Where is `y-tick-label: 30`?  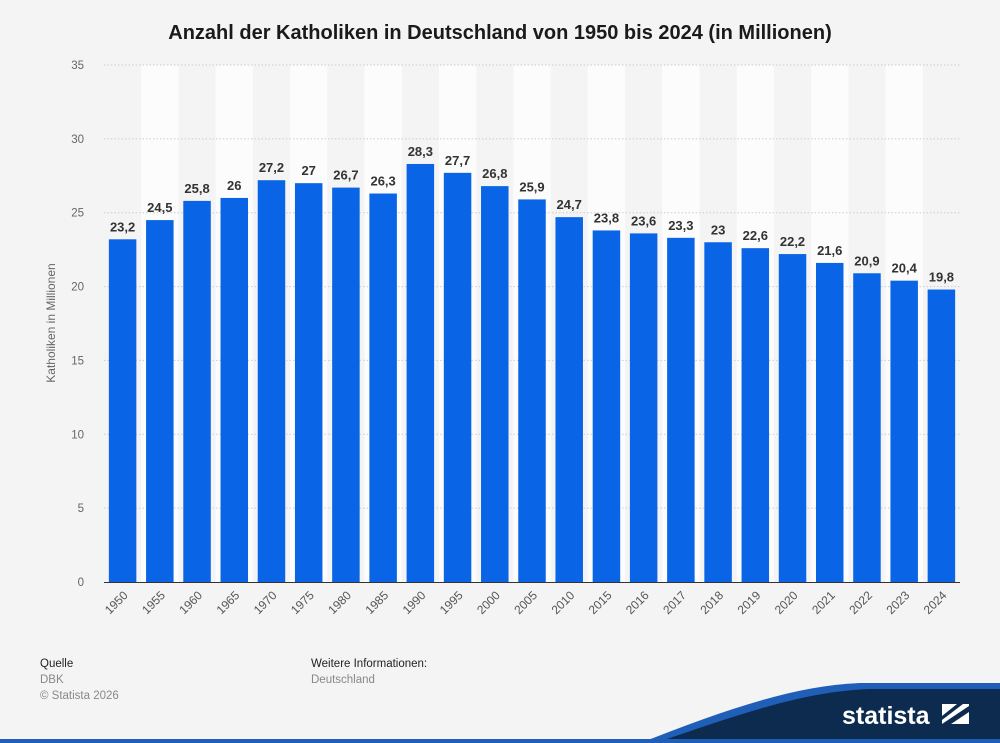 y-tick-label: 30 is located at coordinates (77, 140).